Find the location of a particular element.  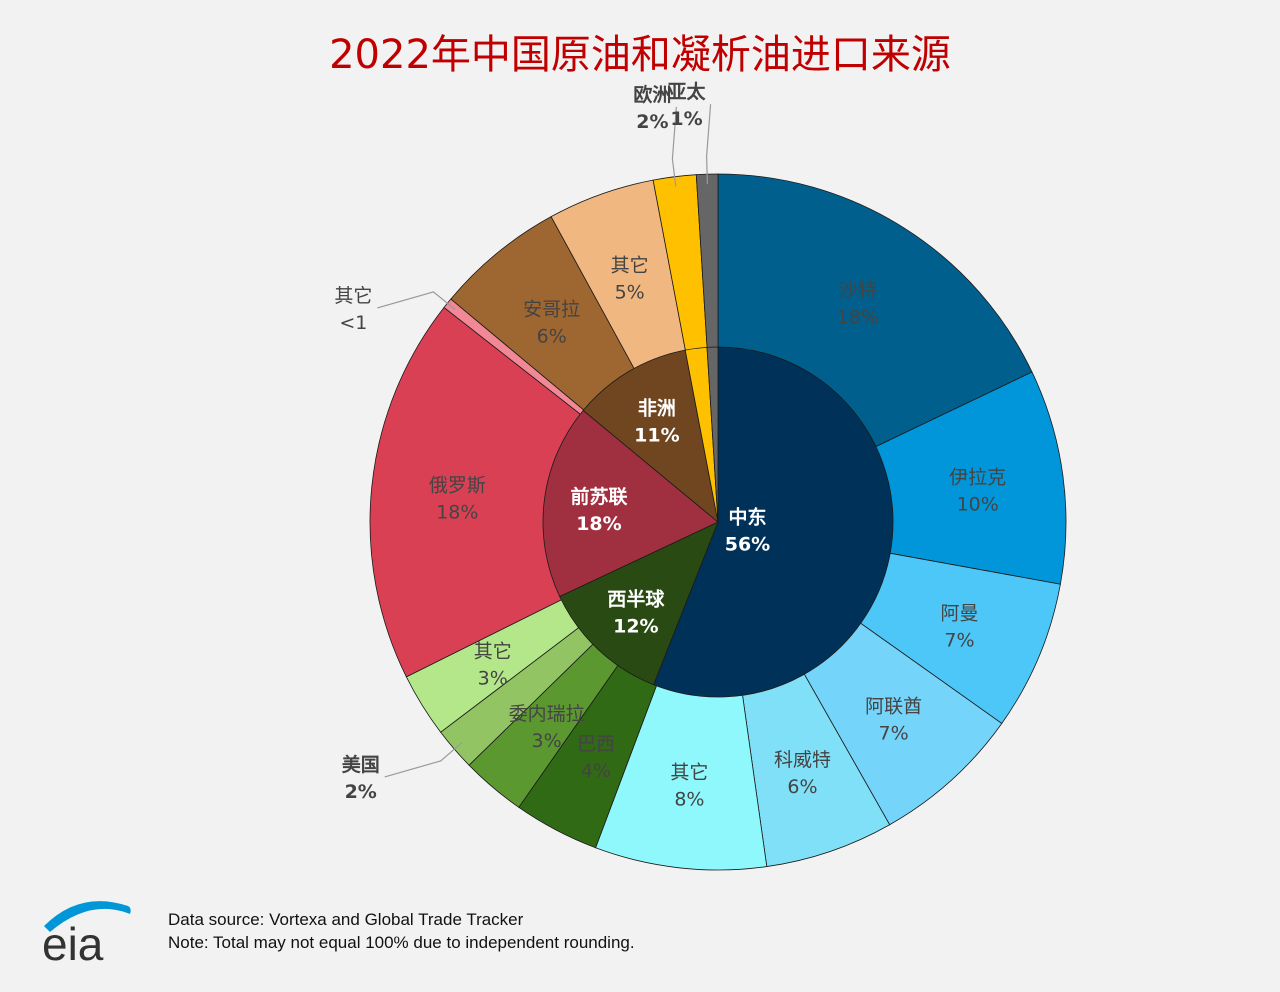

outer-label-0-line-0: 沙特 is located at coordinates (858, 290).